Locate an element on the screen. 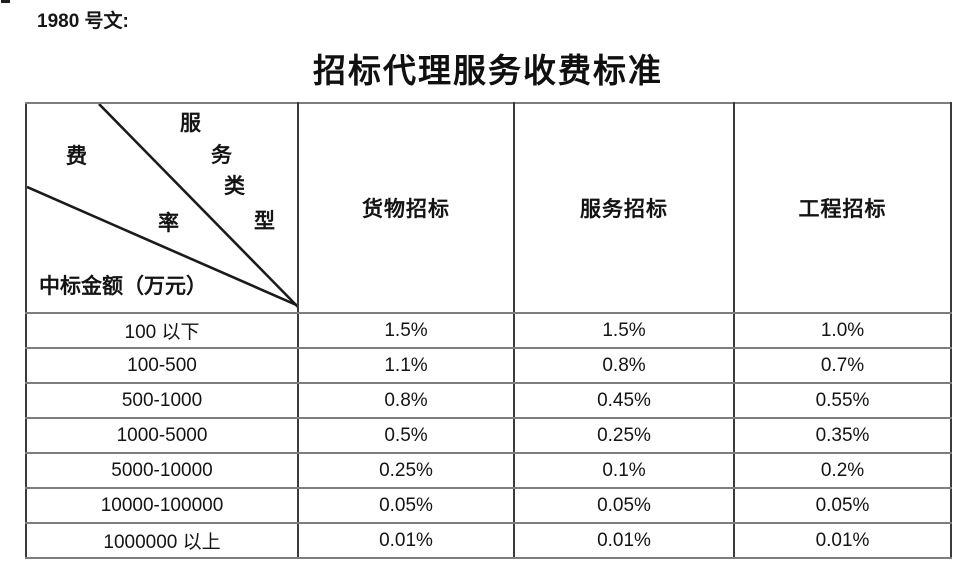 The height and width of the screenshot is (581, 976). fee-value: 1.1% is located at coordinates (406, 365).